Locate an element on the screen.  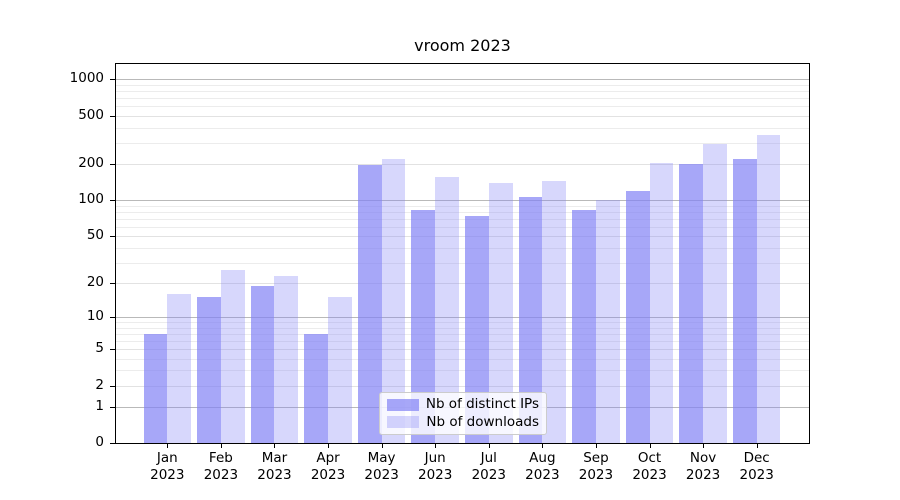
x-tick-dec is located at coordinates (757, 446).